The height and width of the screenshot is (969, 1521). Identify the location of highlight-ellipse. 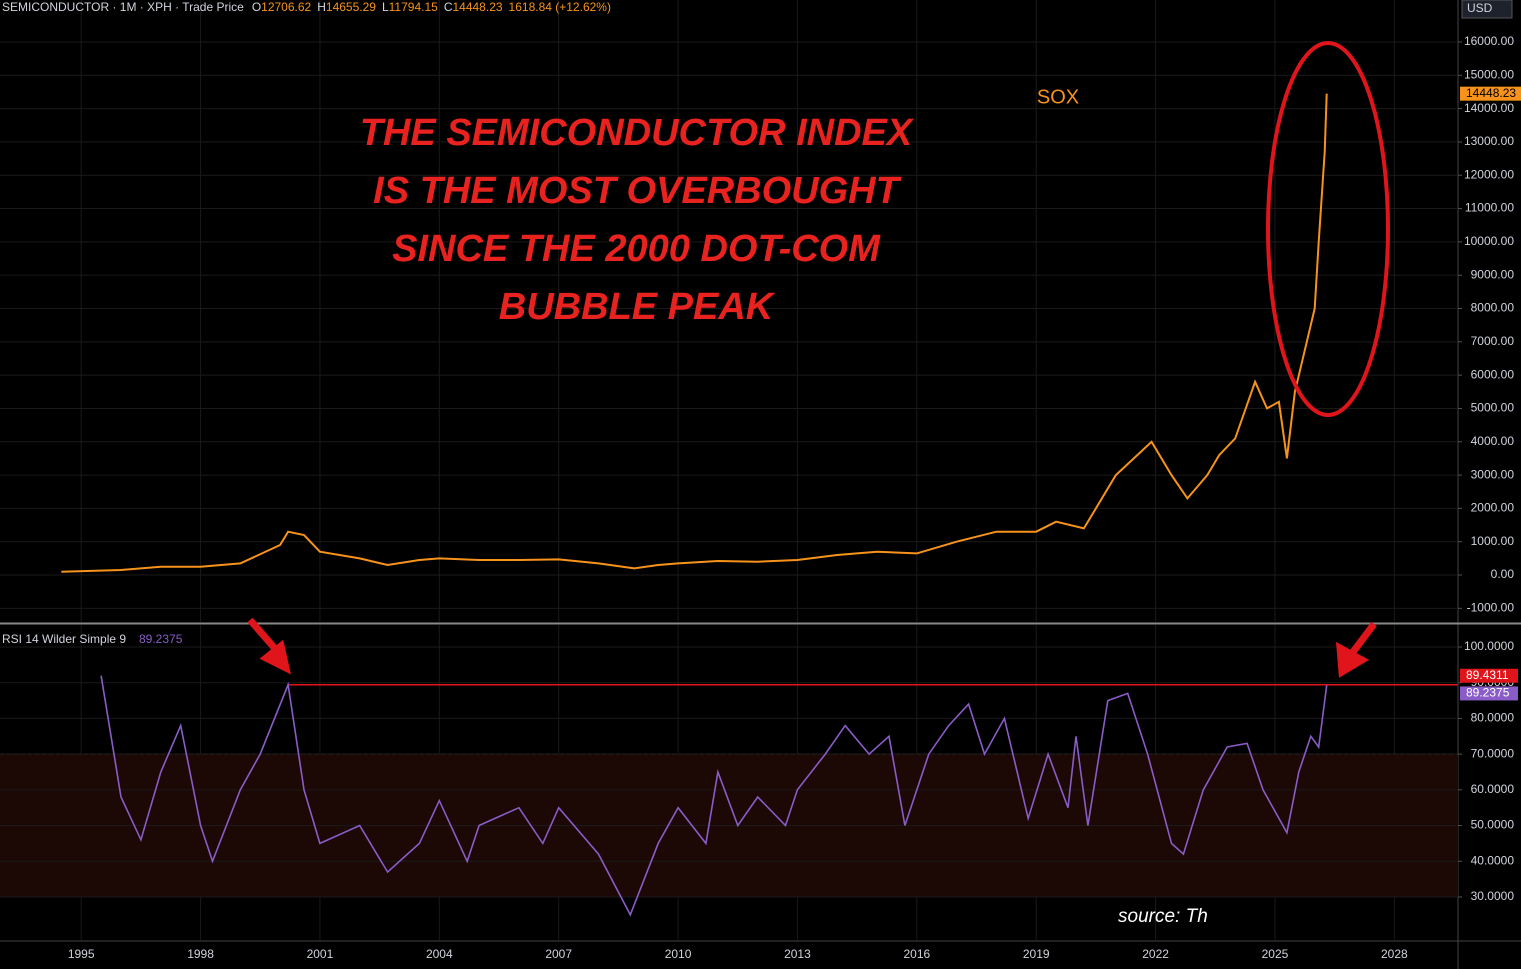
(1328, 229).